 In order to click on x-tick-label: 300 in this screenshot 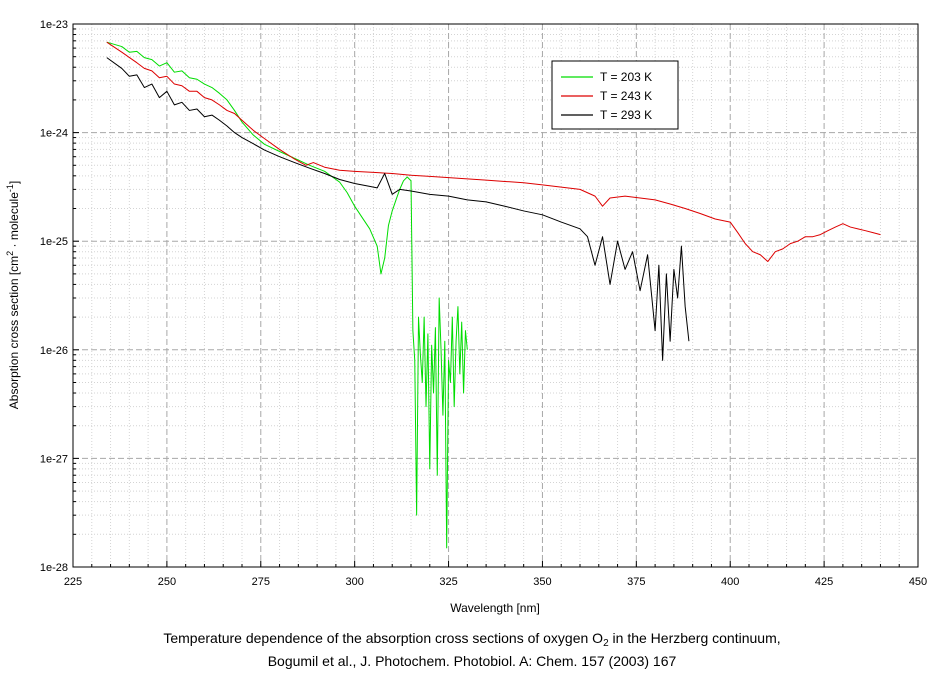, I will do `click(354, 582)`.